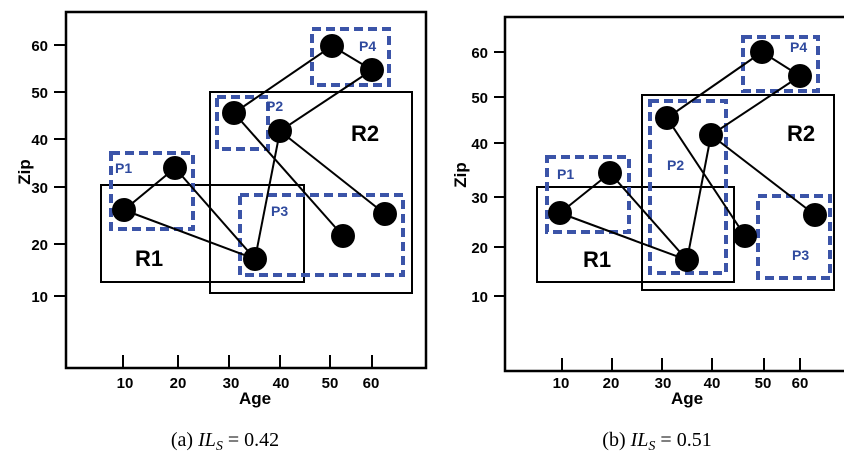  What do you see at coordinates (39, 140) in the screenshot?
I see `panel-a-ytick: 40` at bounding box center [39, 140].